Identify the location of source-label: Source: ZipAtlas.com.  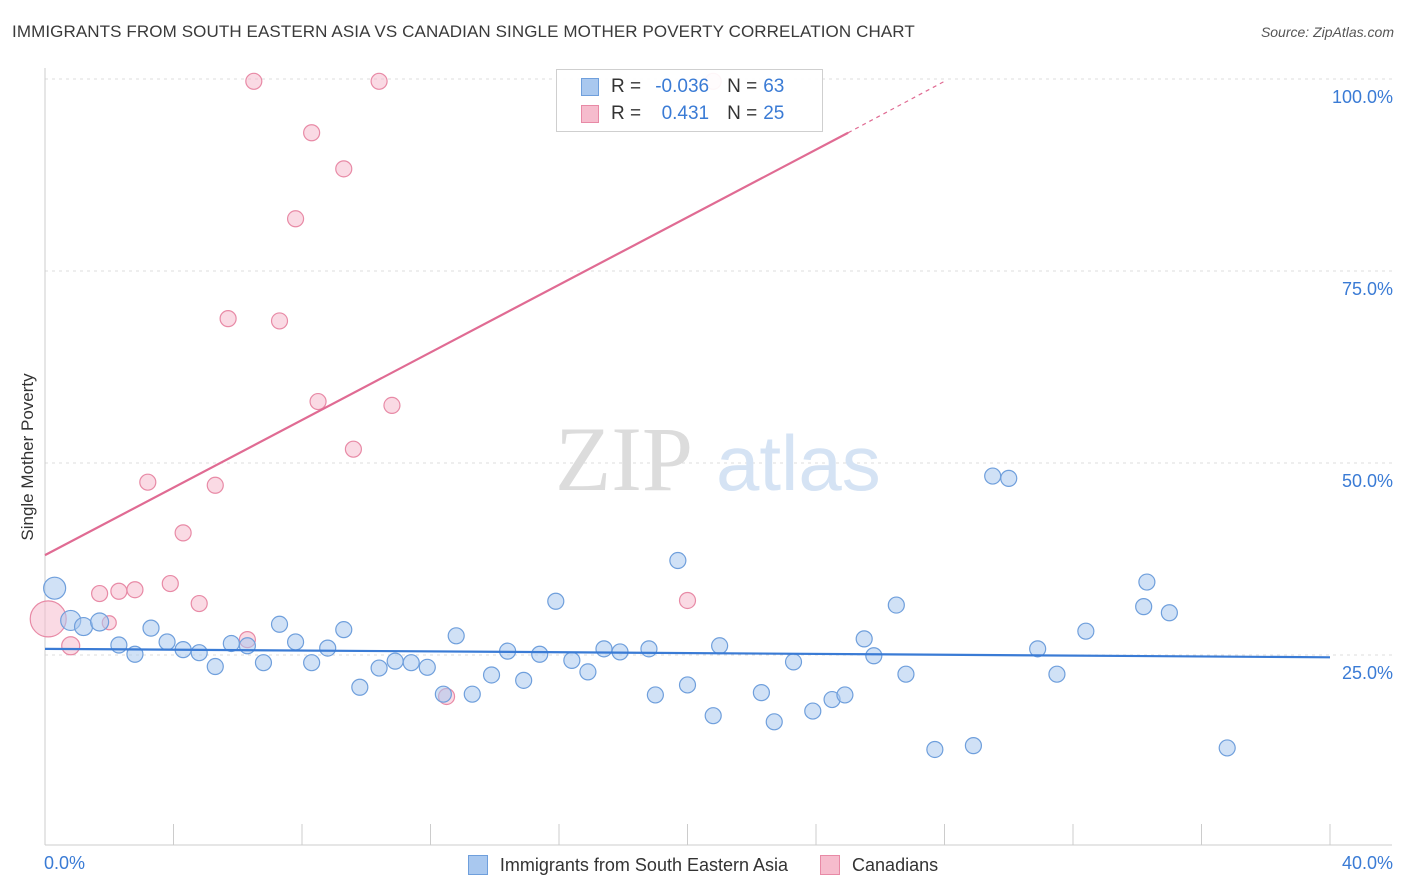
(1327, 32).